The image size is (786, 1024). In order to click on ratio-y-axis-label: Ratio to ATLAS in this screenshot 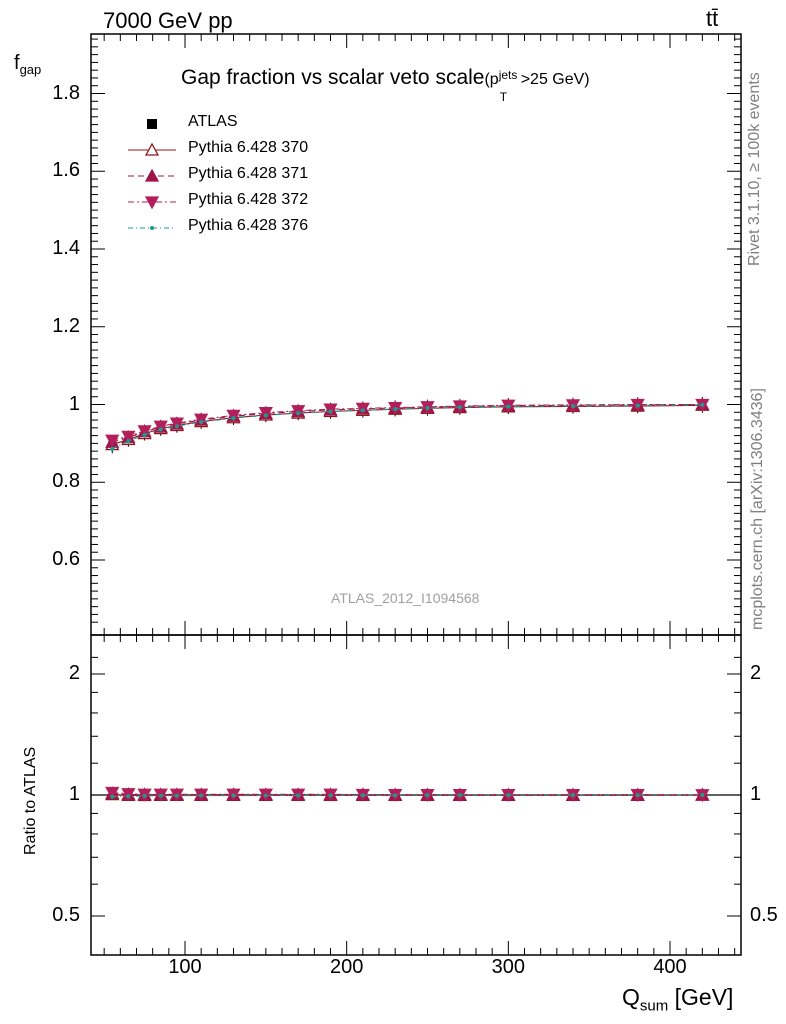, I will do `click(30, 800)`.